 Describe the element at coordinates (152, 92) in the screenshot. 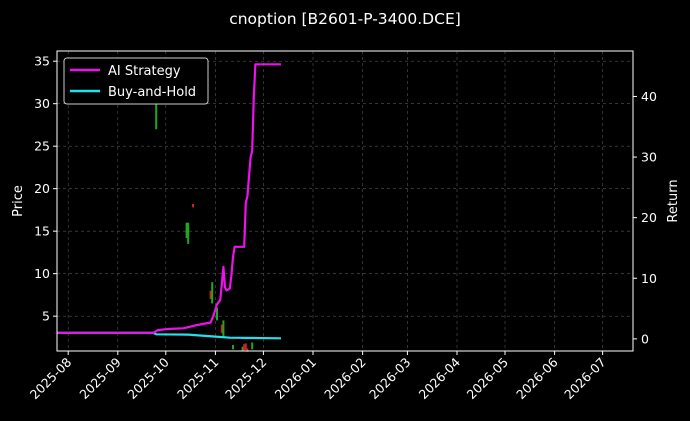

I see `legend-label-buy-and-hold: Buy-and-Hold` at that location.